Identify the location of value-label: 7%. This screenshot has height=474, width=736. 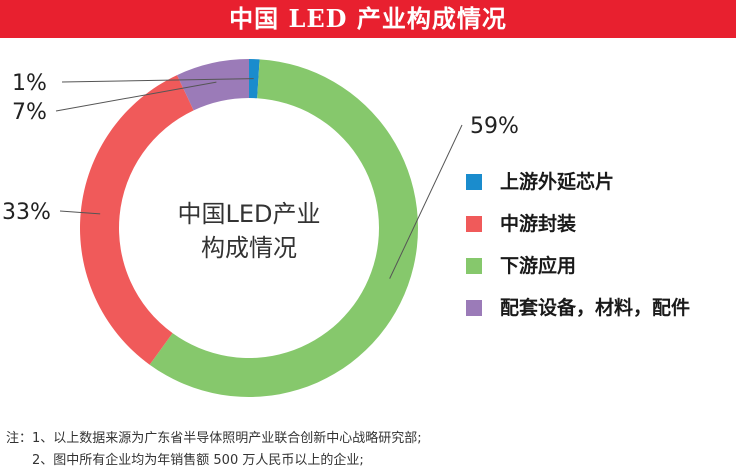
(29, 112).